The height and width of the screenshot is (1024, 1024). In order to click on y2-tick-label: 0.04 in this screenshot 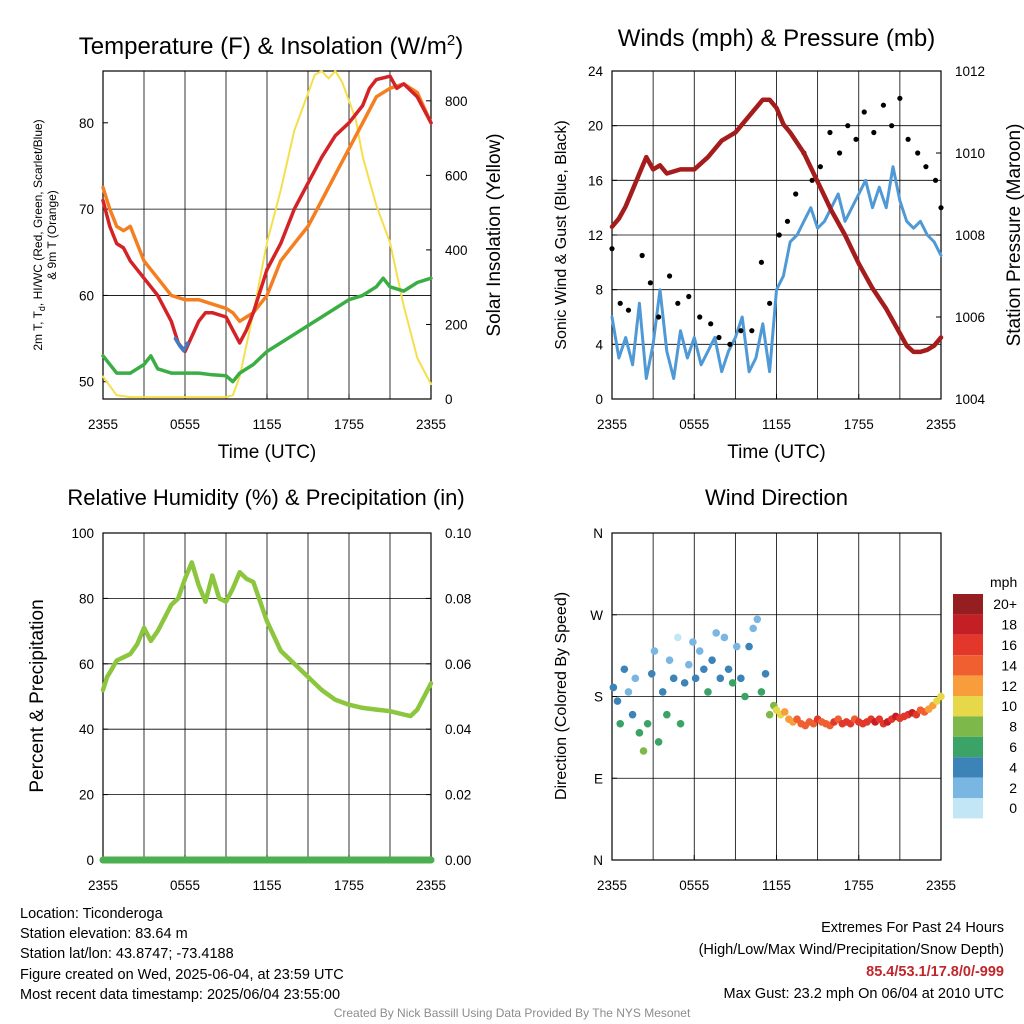, I will do `click(458, 729)`.